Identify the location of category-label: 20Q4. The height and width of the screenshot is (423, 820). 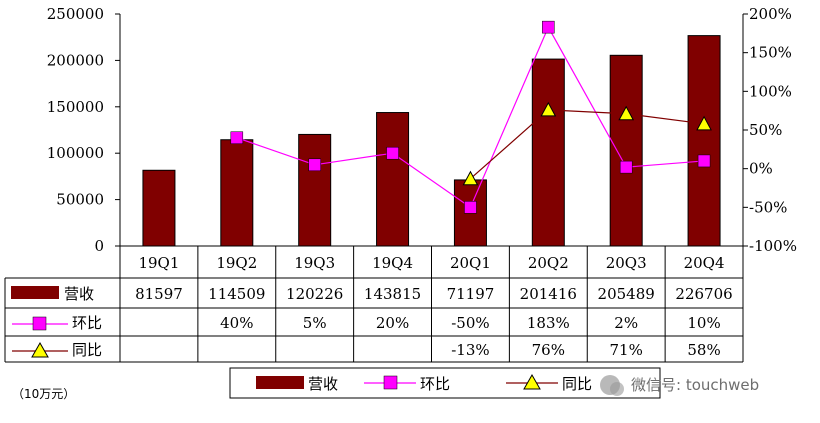
(704, 263).